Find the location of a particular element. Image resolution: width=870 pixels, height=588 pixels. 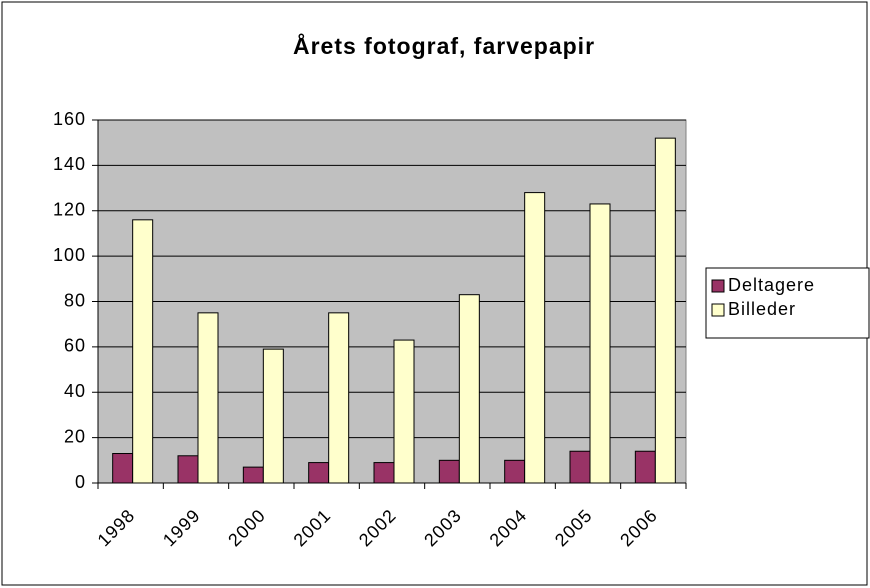

y-tick-label: 60 is located at coordinates (75, 346).